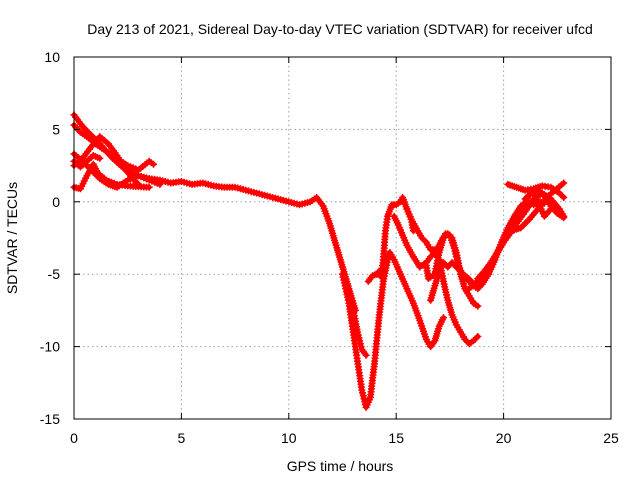  Describe the element at coordinates (289, 438) in the screenshot. I see `x-tick-label: 10` at that location.